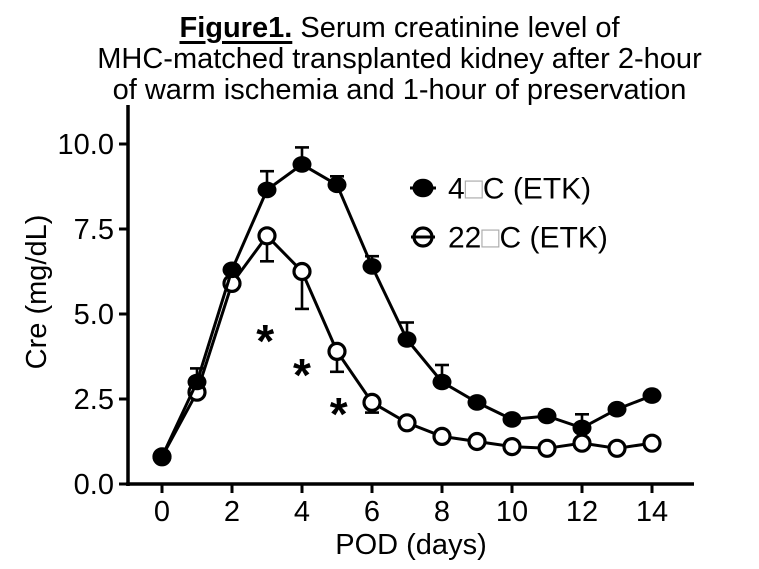 The width and height of the screenshot is (759, 569). Describe the element at coordinates (94, 230) in the screenshot. I see `y-tick-label: 7.5` at that location.